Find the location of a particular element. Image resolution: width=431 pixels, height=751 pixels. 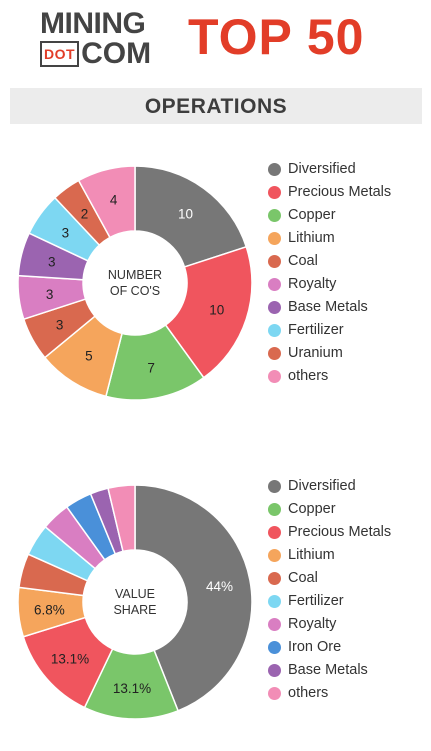

data-label-precious-metals: 10 is located at coordinates (216, 310).